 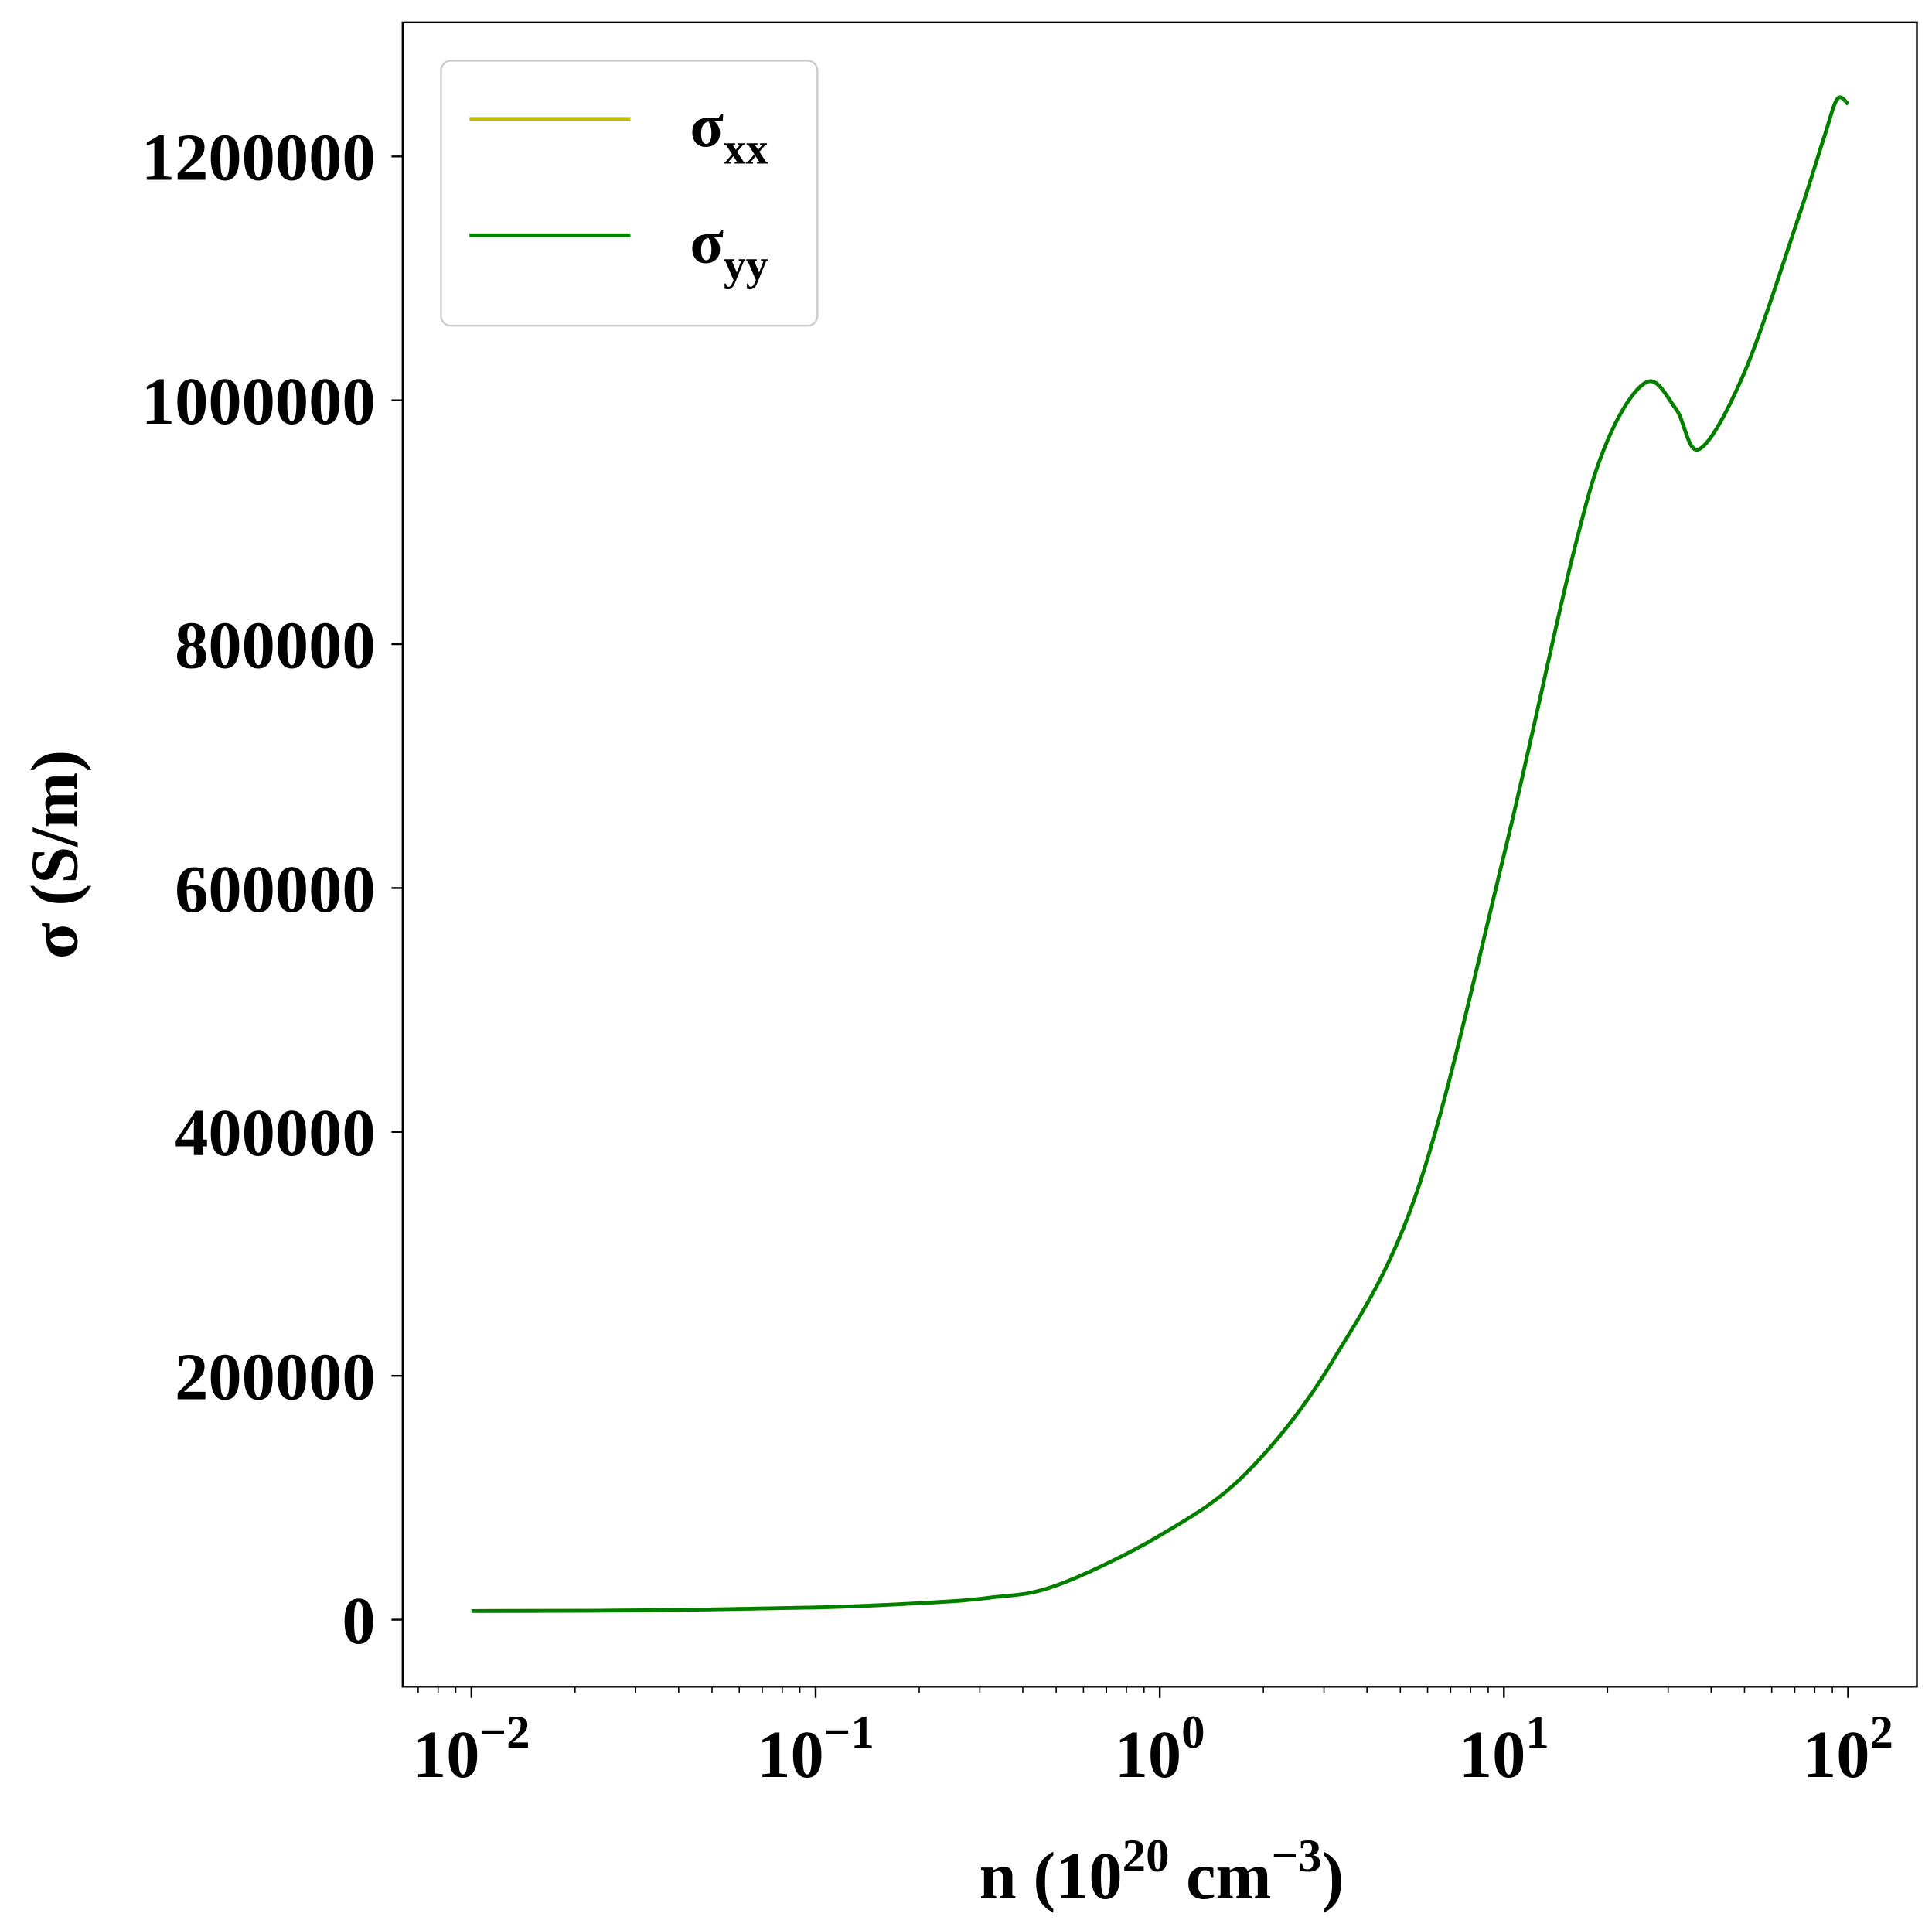 I want to click on legend-label-sigma-xx: σxx, so click(x=729, y=132).